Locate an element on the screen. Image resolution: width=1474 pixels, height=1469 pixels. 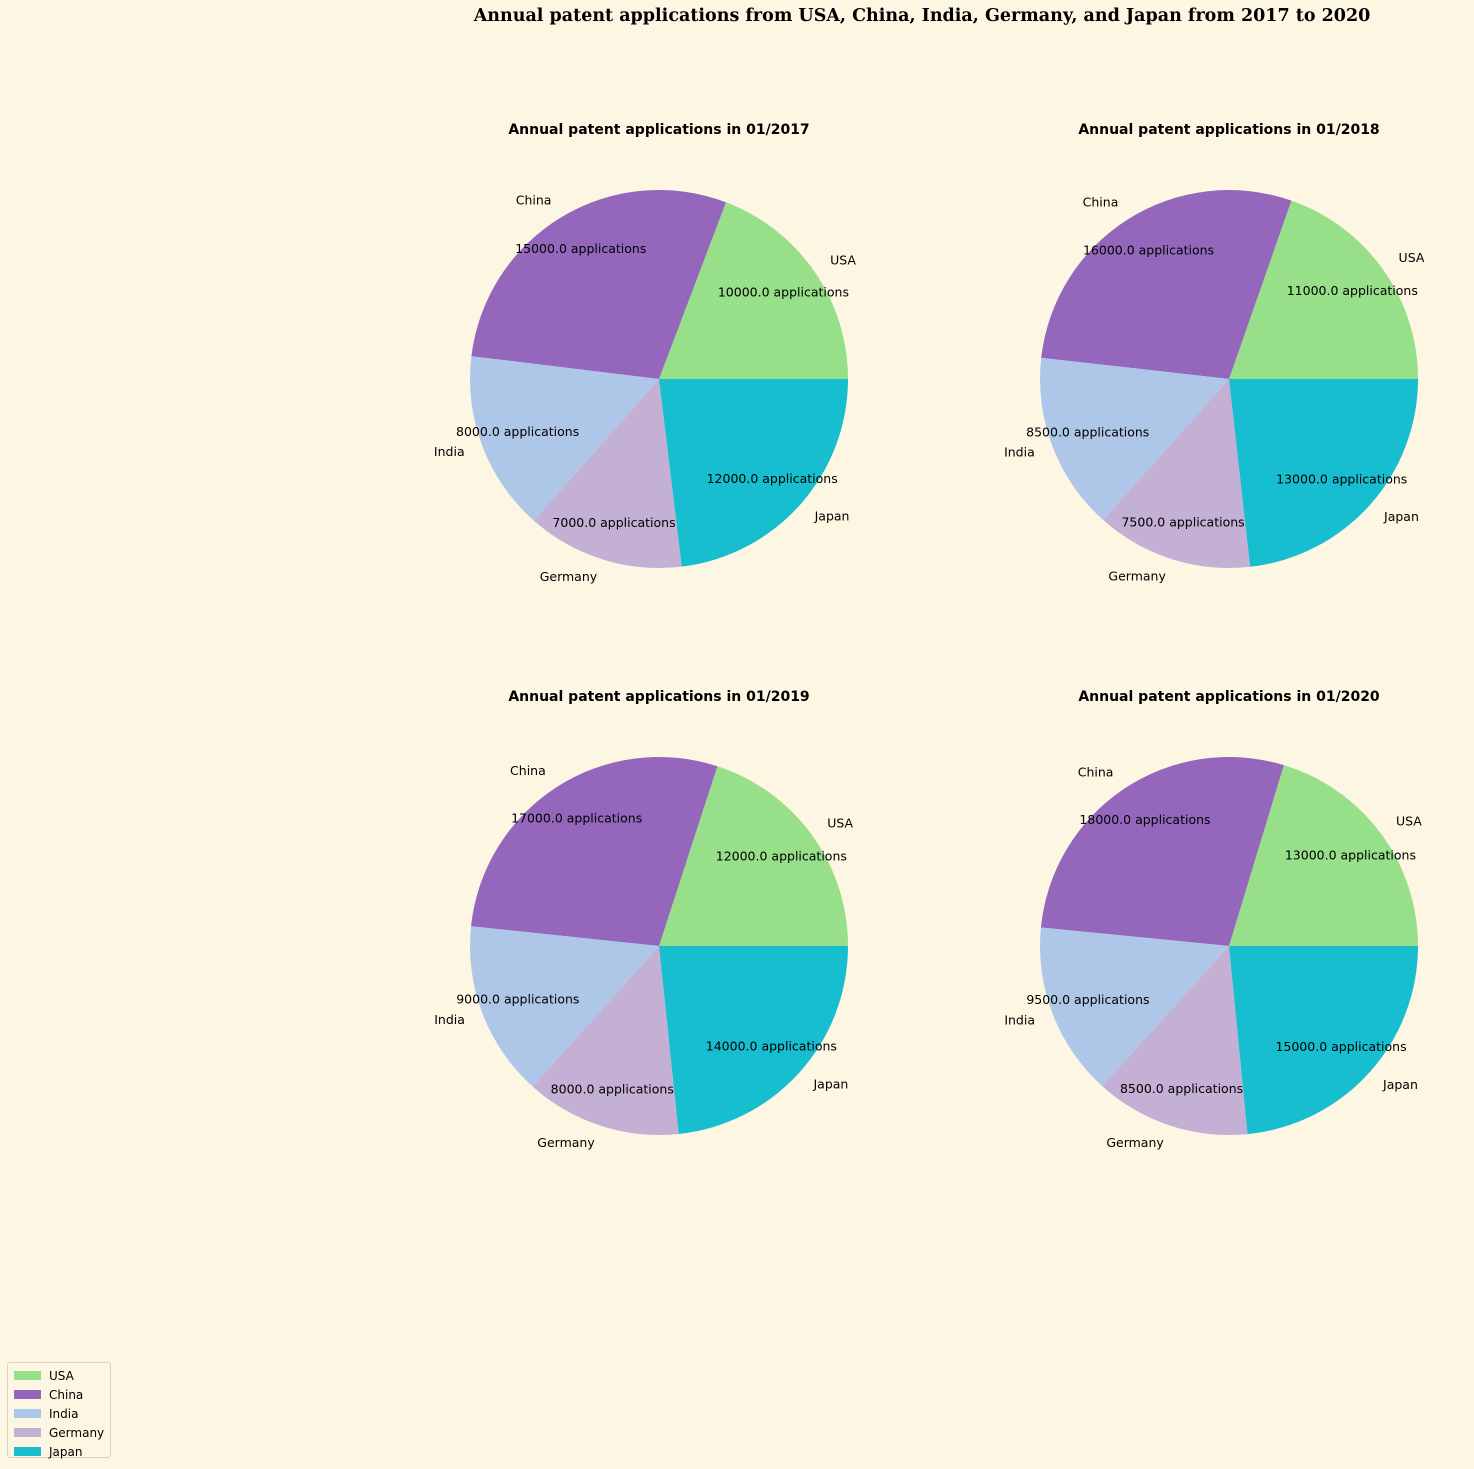
legend-item-germany: Germany is located at coordinates (62, 1432).